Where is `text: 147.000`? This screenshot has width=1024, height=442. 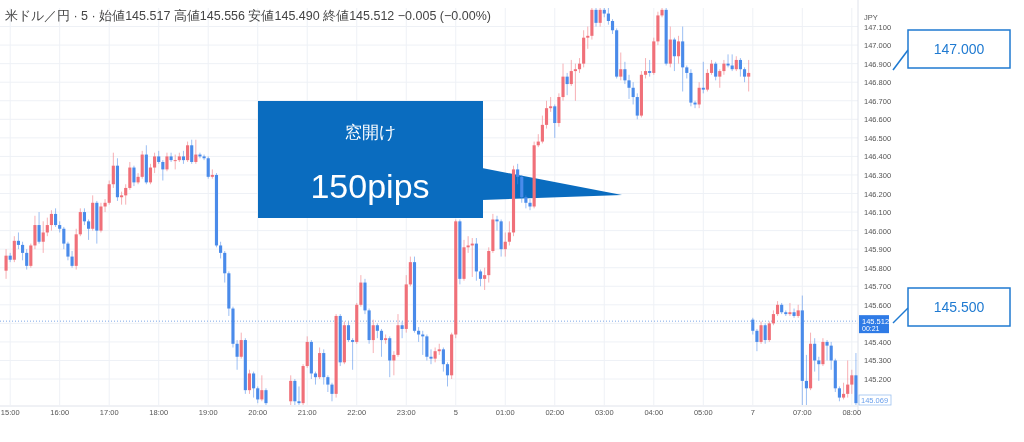 text: 147.000 is located at coordinates (959, 49).